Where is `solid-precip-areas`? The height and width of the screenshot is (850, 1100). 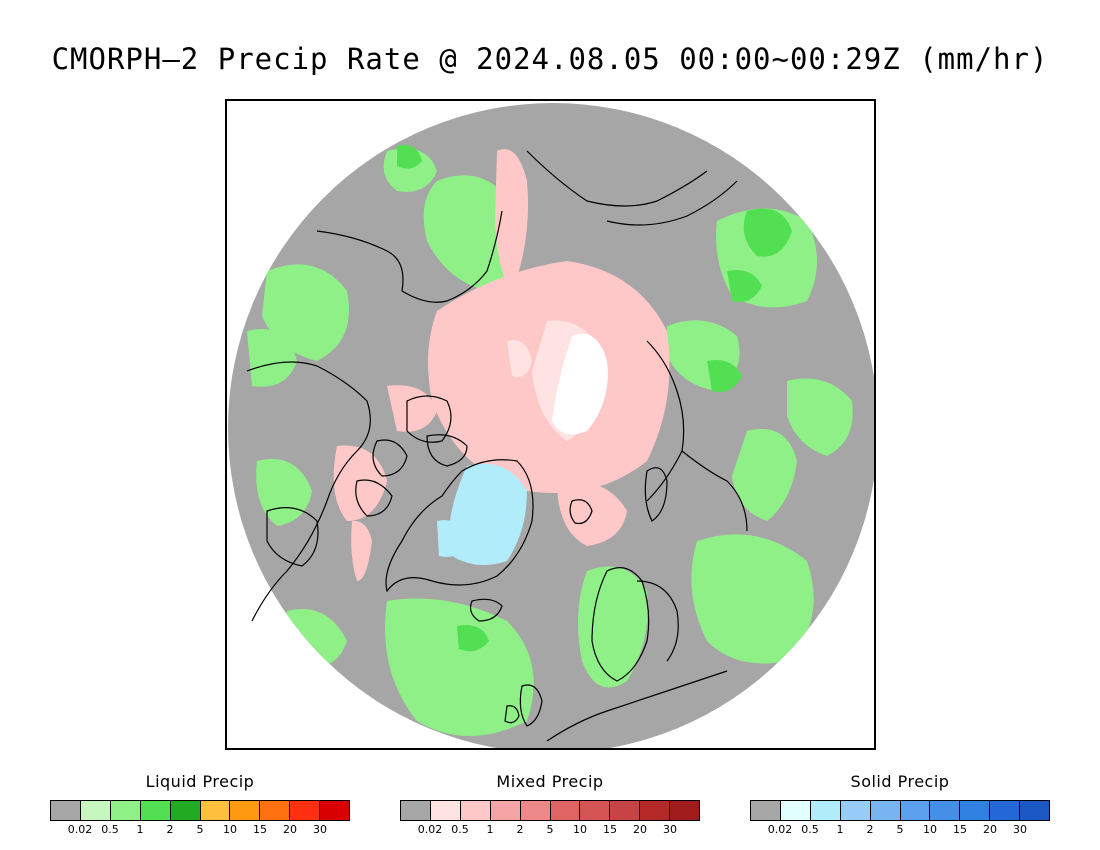 solid-precip-areas is located at coordinates (482, 514).